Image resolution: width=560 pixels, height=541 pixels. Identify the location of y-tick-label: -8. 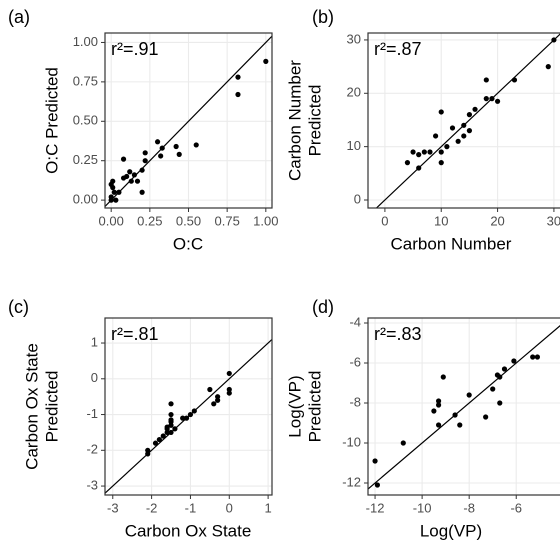
(355, 401).